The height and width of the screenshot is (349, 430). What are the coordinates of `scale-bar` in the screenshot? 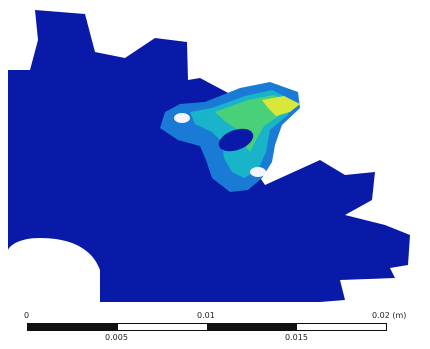 It's located at (207, 327).